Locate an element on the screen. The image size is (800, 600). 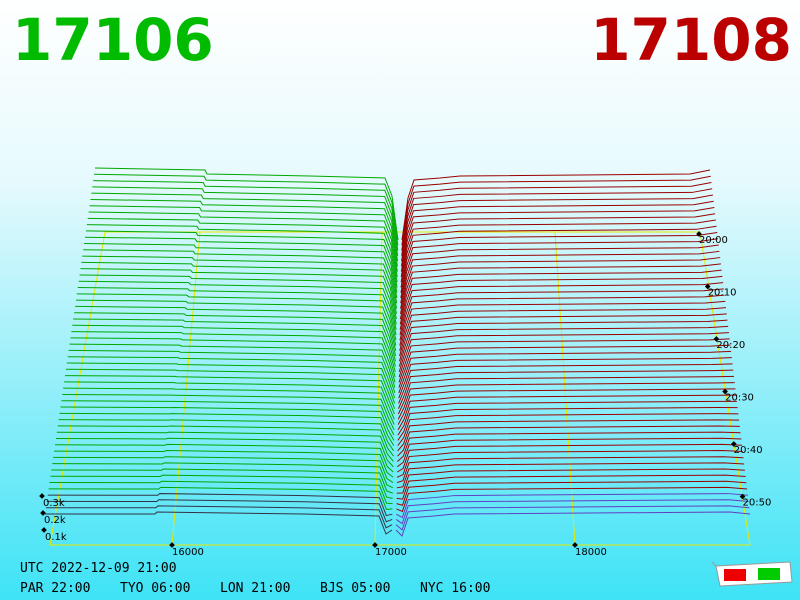
3d-glasses-icon is located at coordinates (752, 574).